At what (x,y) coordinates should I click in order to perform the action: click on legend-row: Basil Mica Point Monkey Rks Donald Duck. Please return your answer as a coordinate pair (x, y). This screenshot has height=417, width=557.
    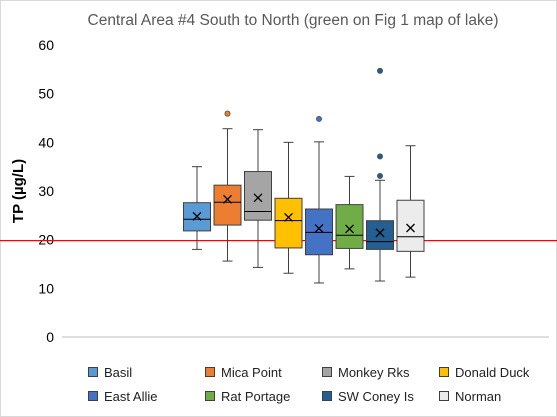
    Looking at the image, I should click on (322, 372).